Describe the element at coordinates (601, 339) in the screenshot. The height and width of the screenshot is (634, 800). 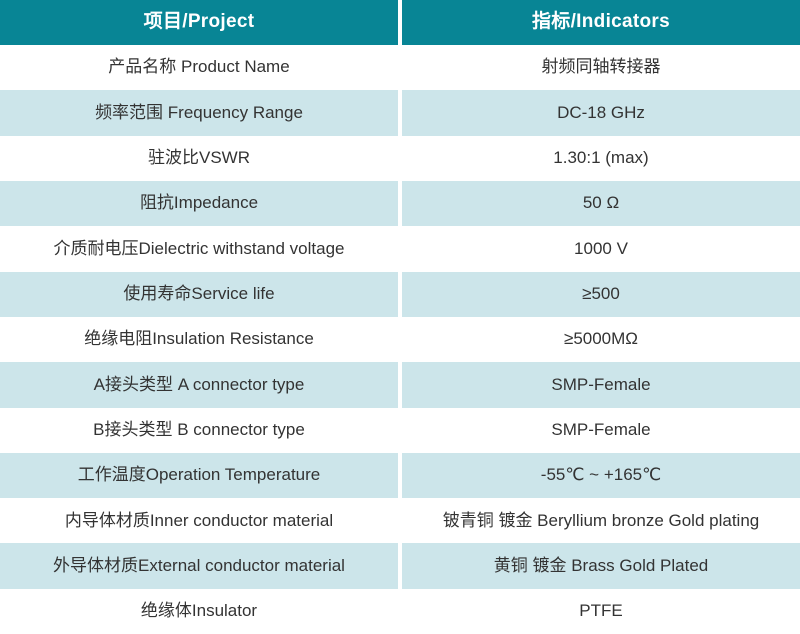
I see `row-value: ≥5000MΩ` at that location.